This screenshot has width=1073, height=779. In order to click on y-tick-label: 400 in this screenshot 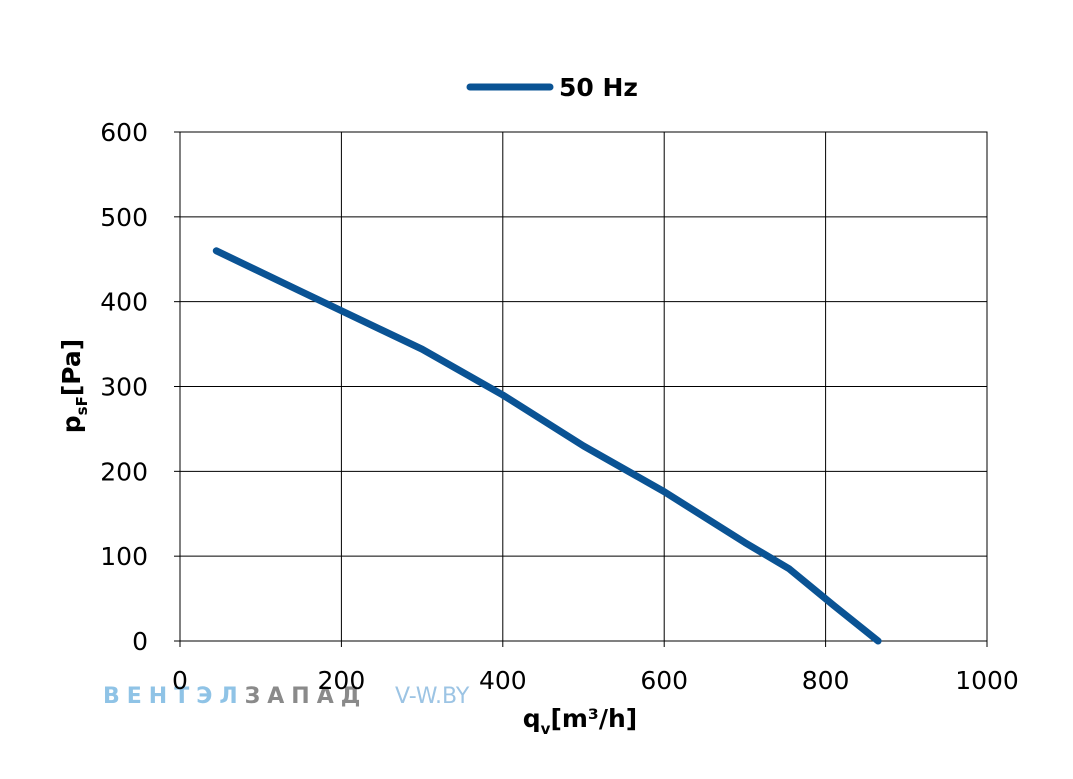, I will do `click(124, 302)`.